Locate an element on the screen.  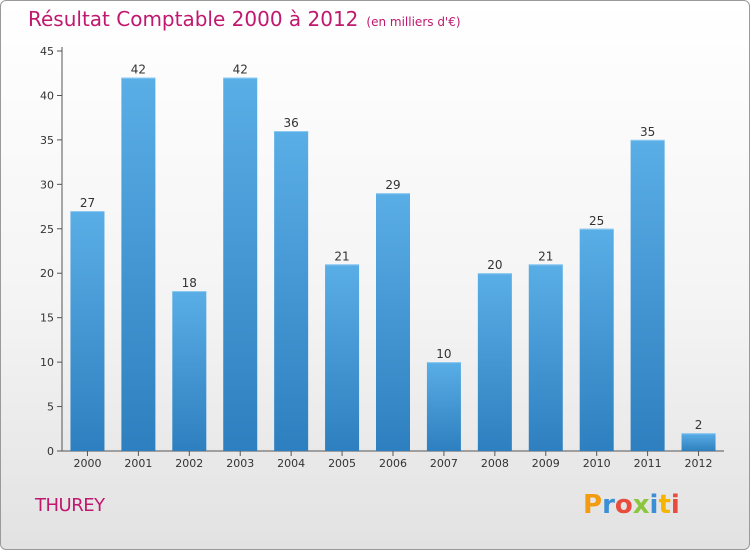
x-tick-label-2011: 2011 is located at coordinates (648, 463).